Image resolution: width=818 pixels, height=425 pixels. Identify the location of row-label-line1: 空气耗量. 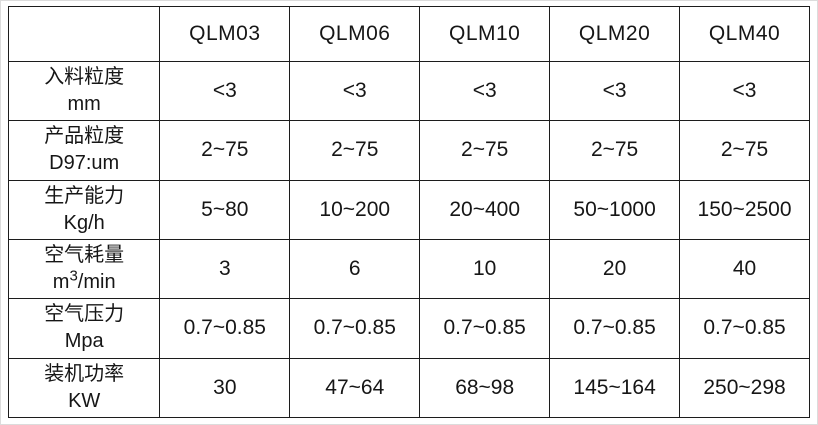
(84, 255).